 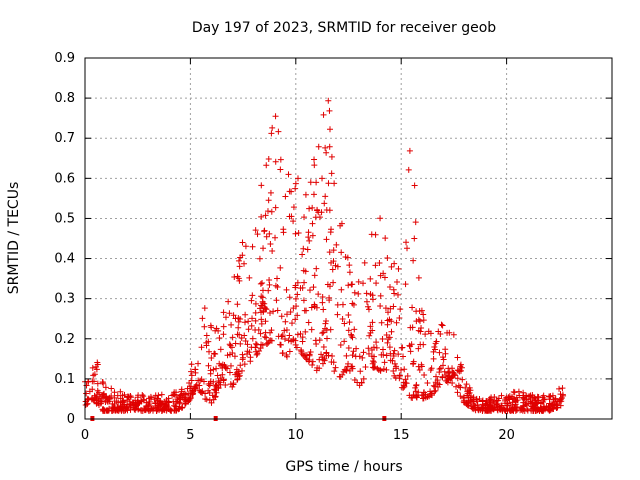 What do you see at coordinates (64, 58) in the screenshot?
I see `y-tick-label: 0.9` at bounding box center [64, 58].